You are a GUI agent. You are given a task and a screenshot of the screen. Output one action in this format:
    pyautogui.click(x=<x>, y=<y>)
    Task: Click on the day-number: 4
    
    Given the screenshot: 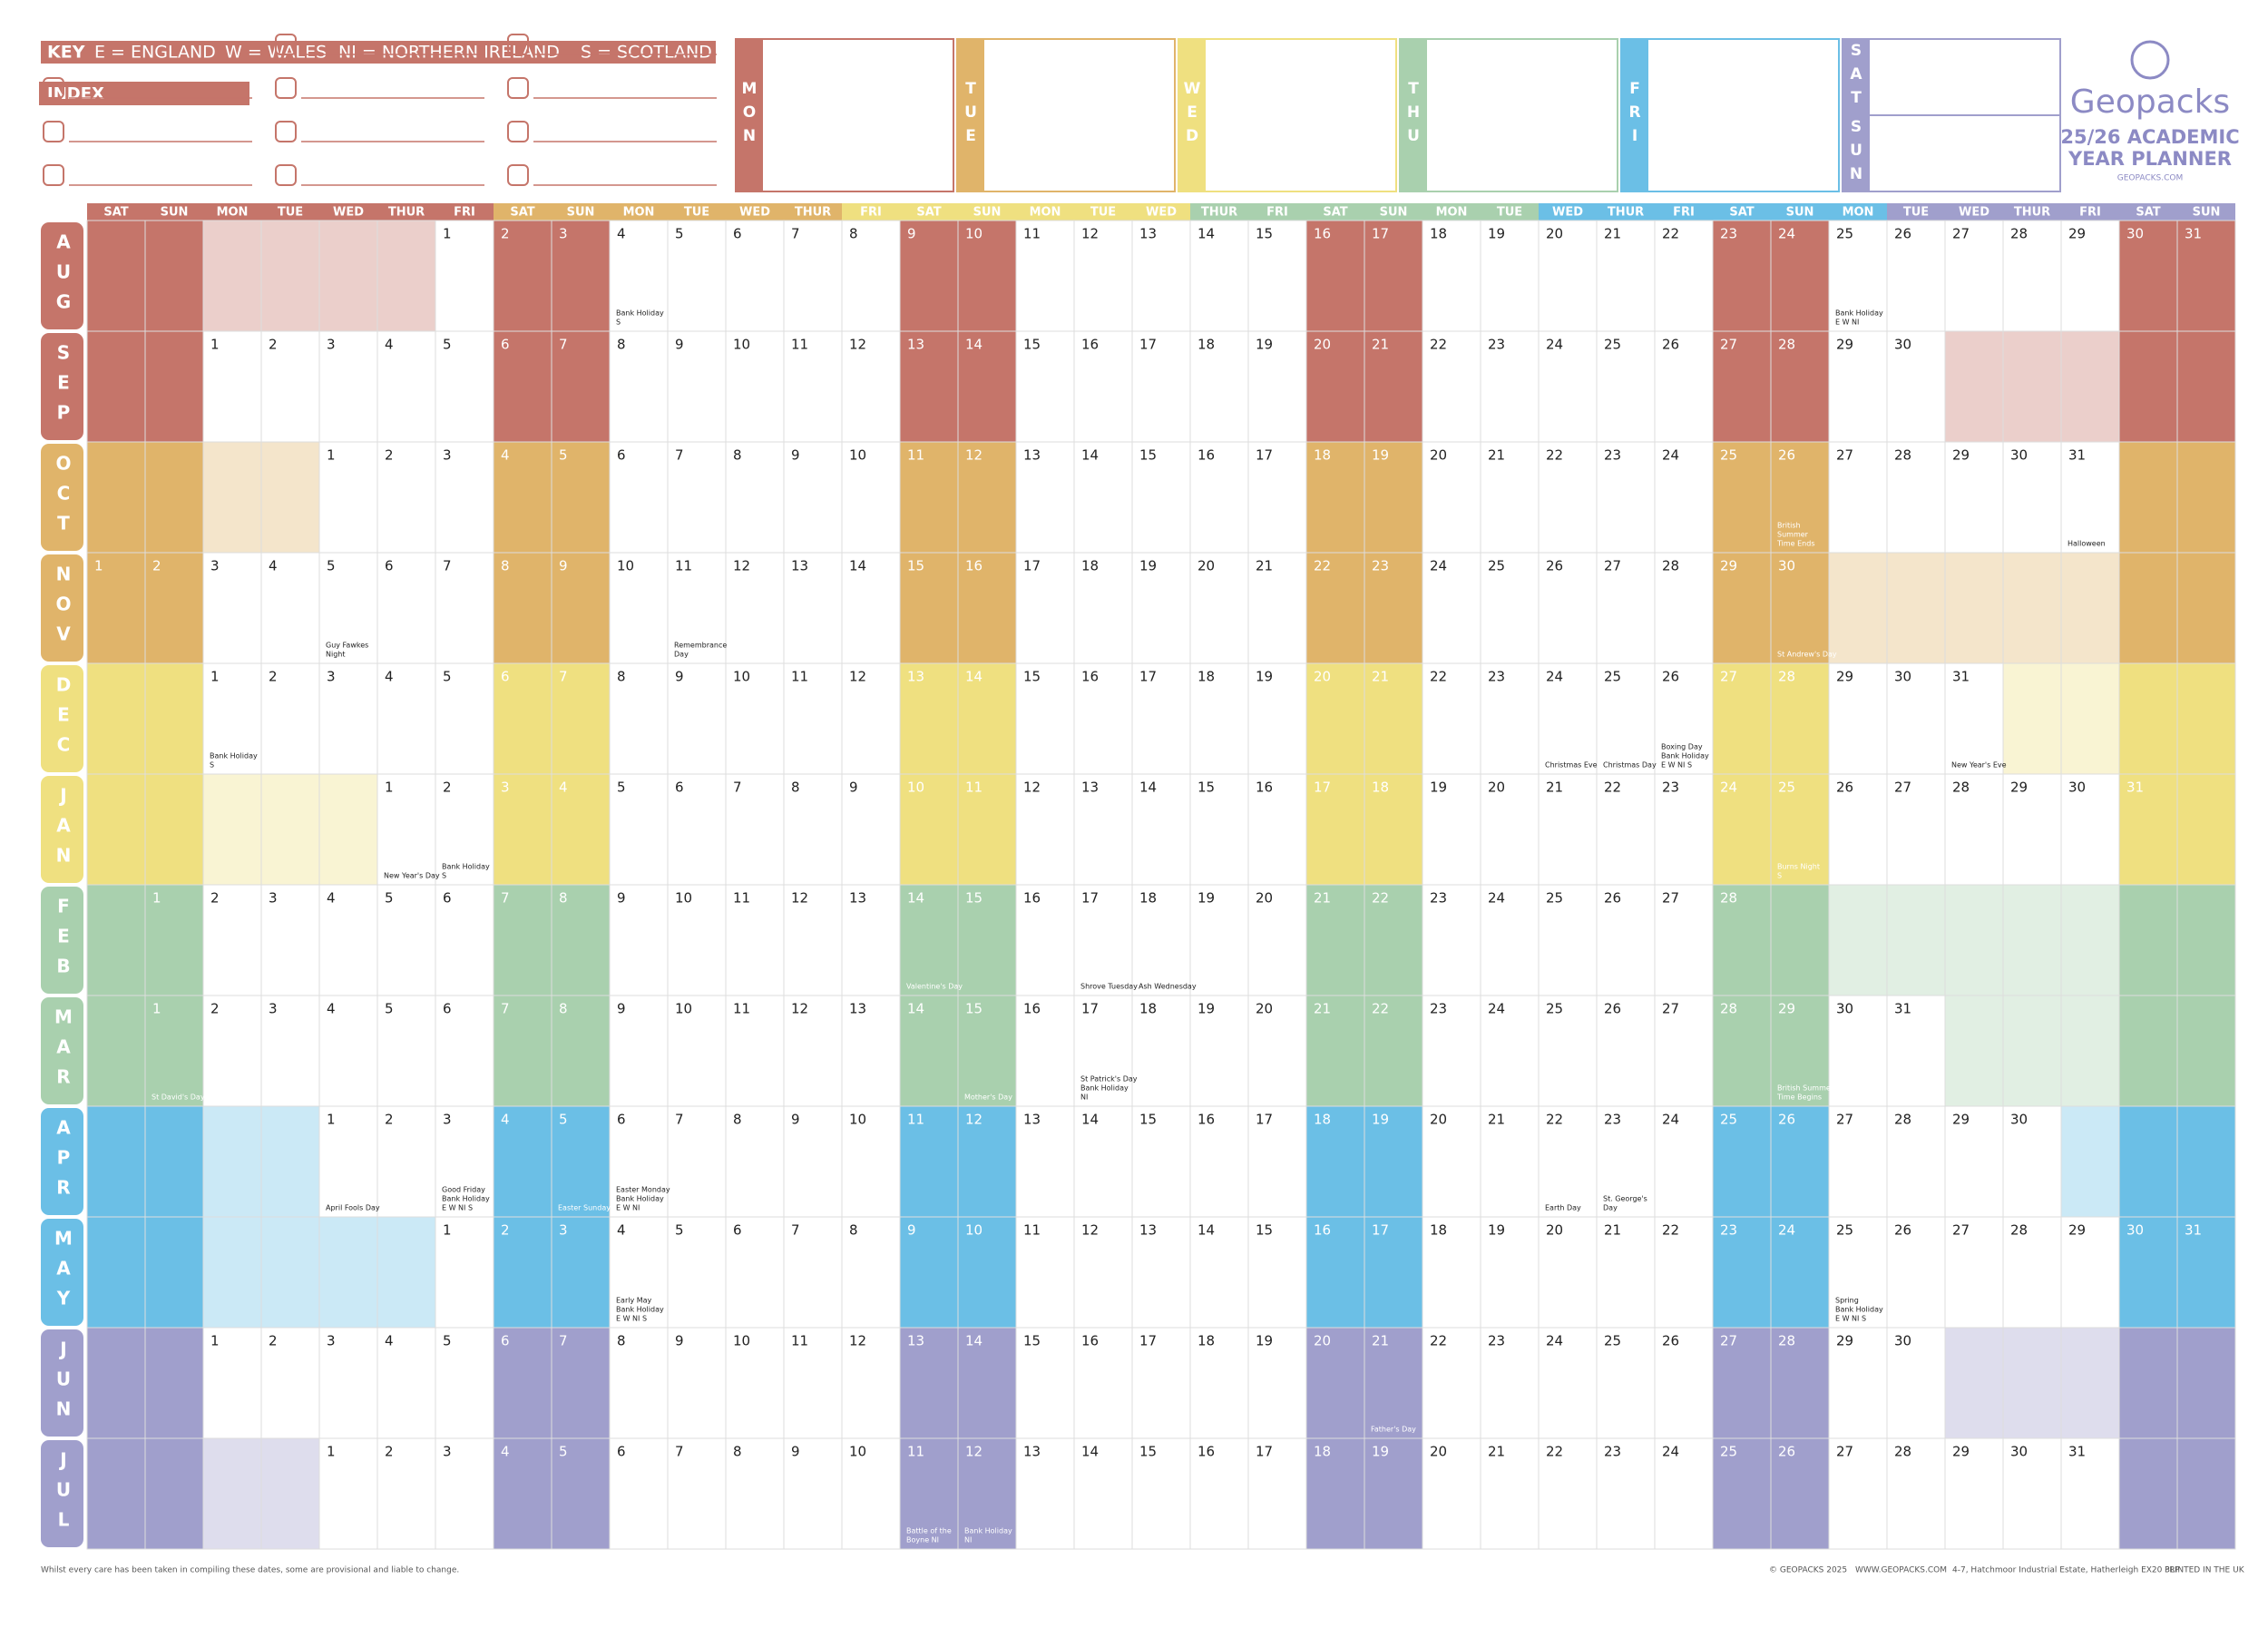 What is the action you would take?
    pyautogui.click(x=274, y=566)
    